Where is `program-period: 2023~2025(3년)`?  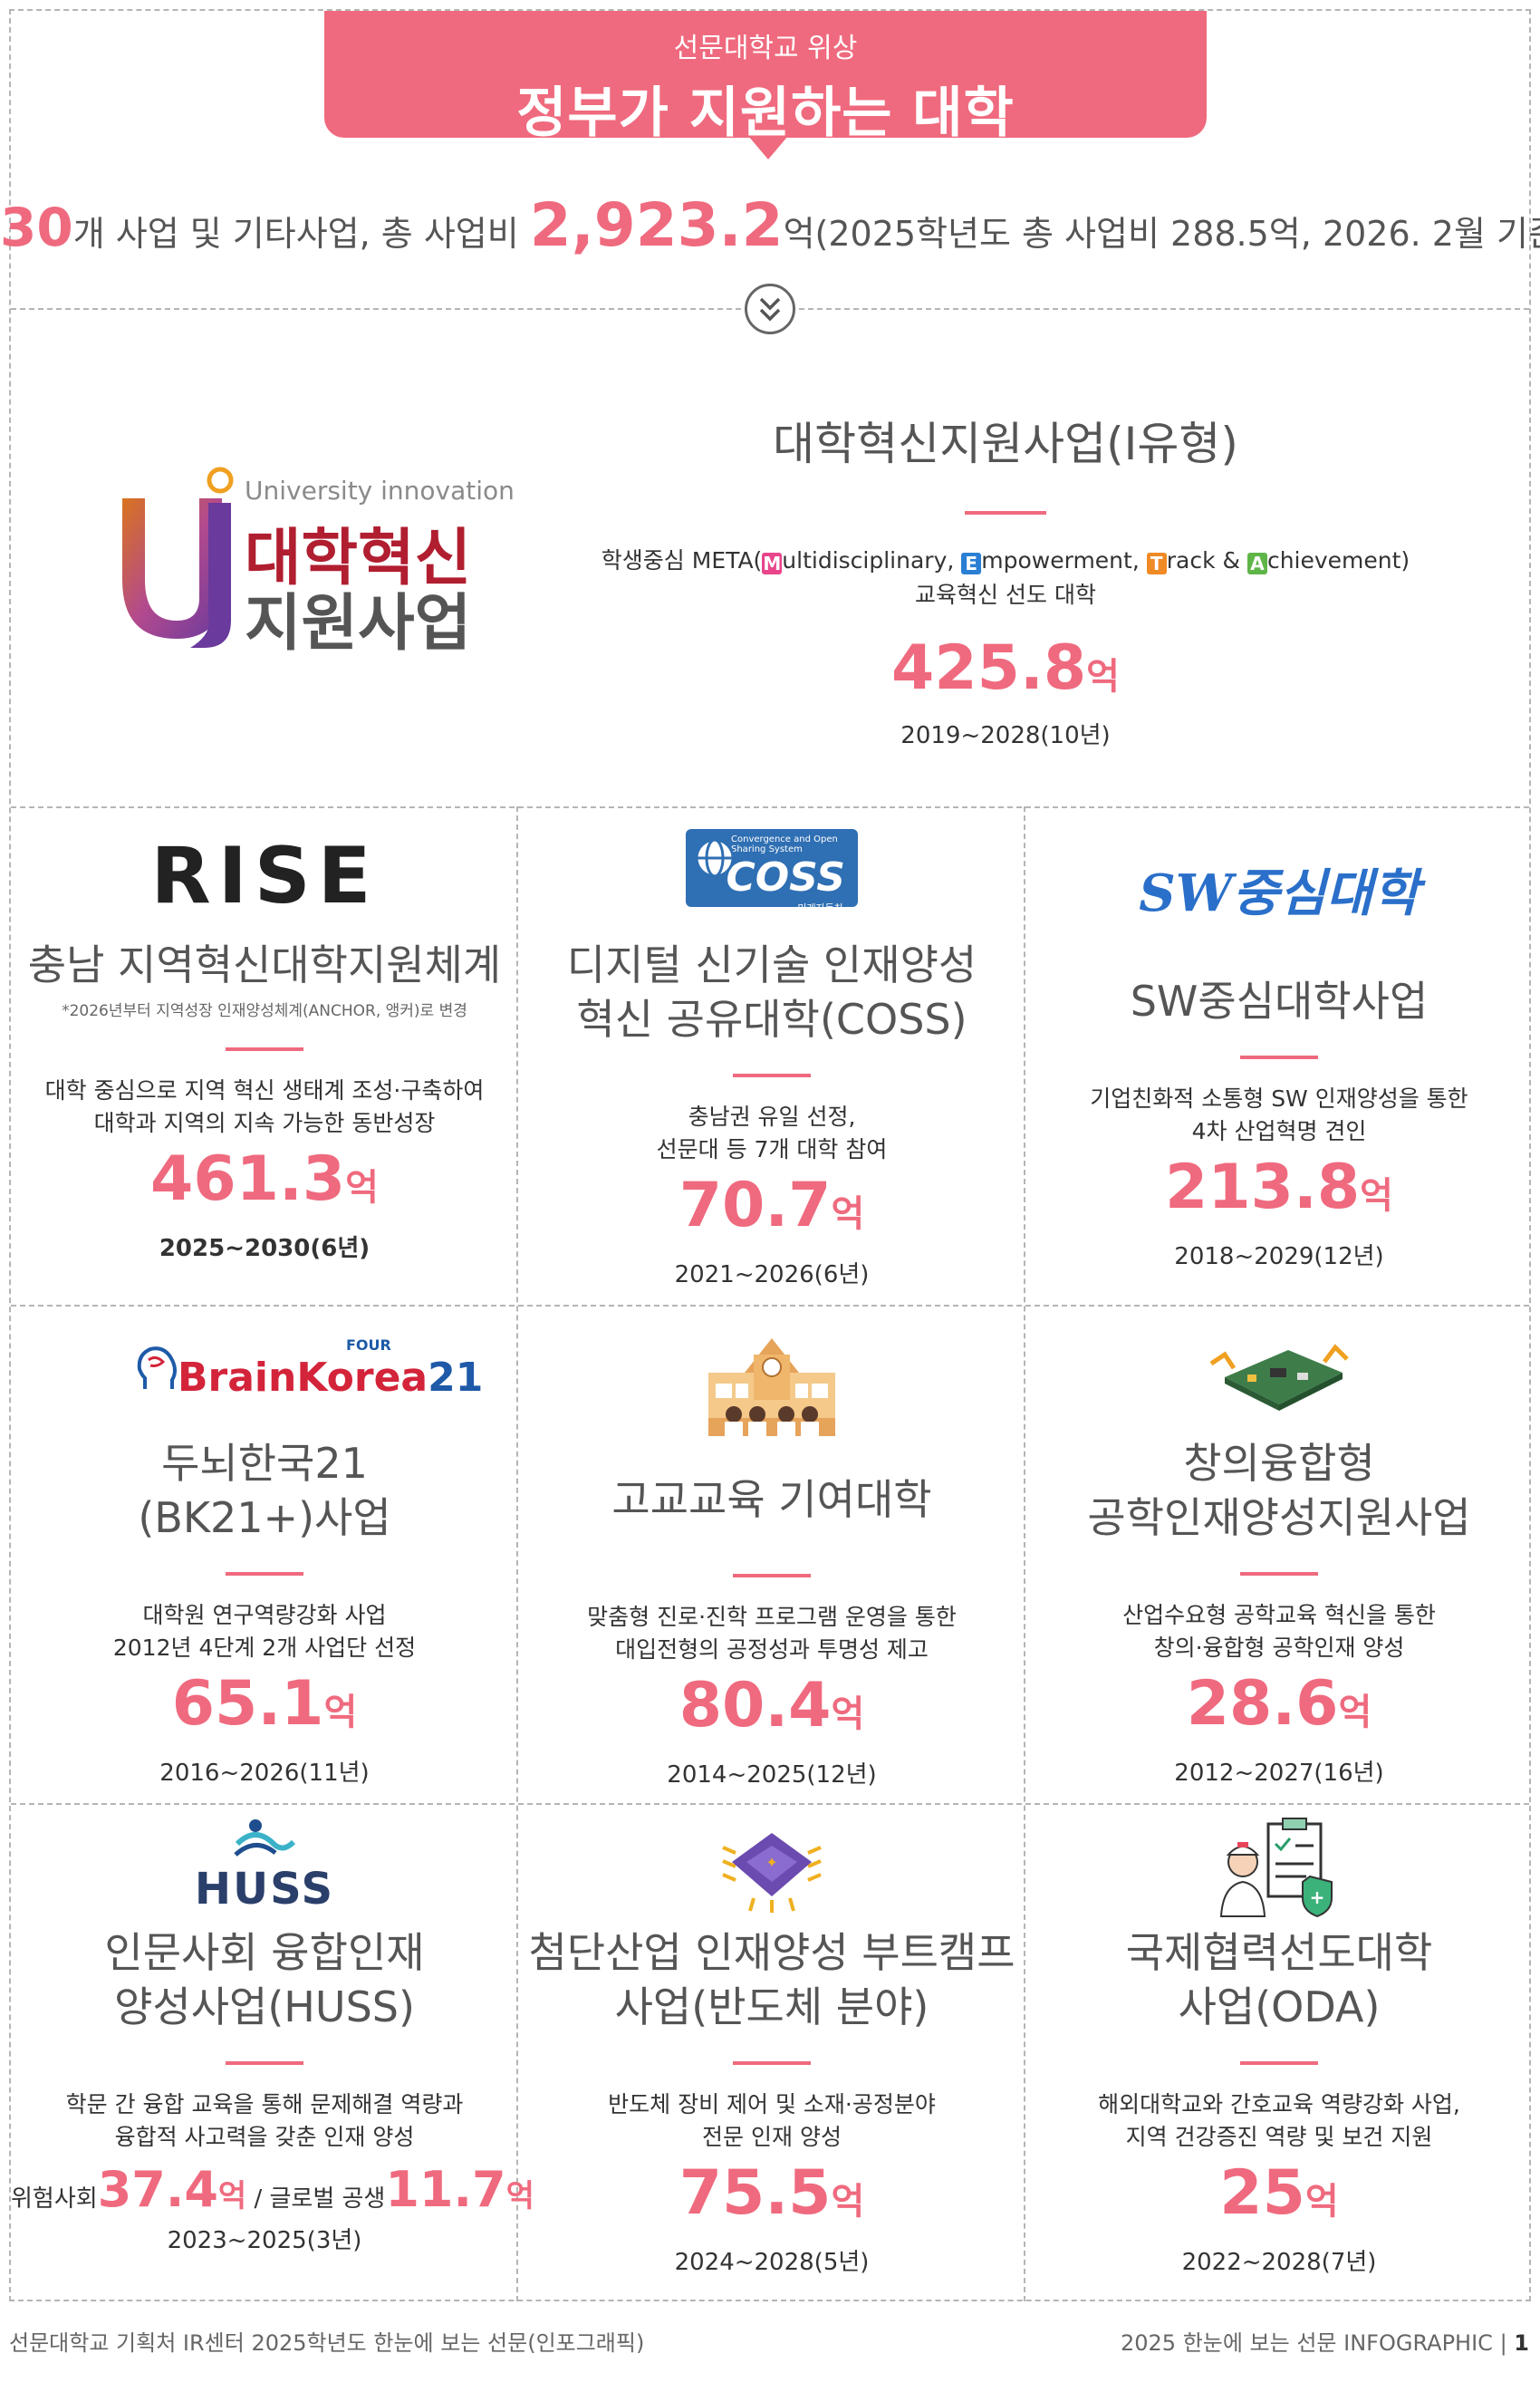 program-period: 2023~2025(3년) is located at coordinates (264, 2240).